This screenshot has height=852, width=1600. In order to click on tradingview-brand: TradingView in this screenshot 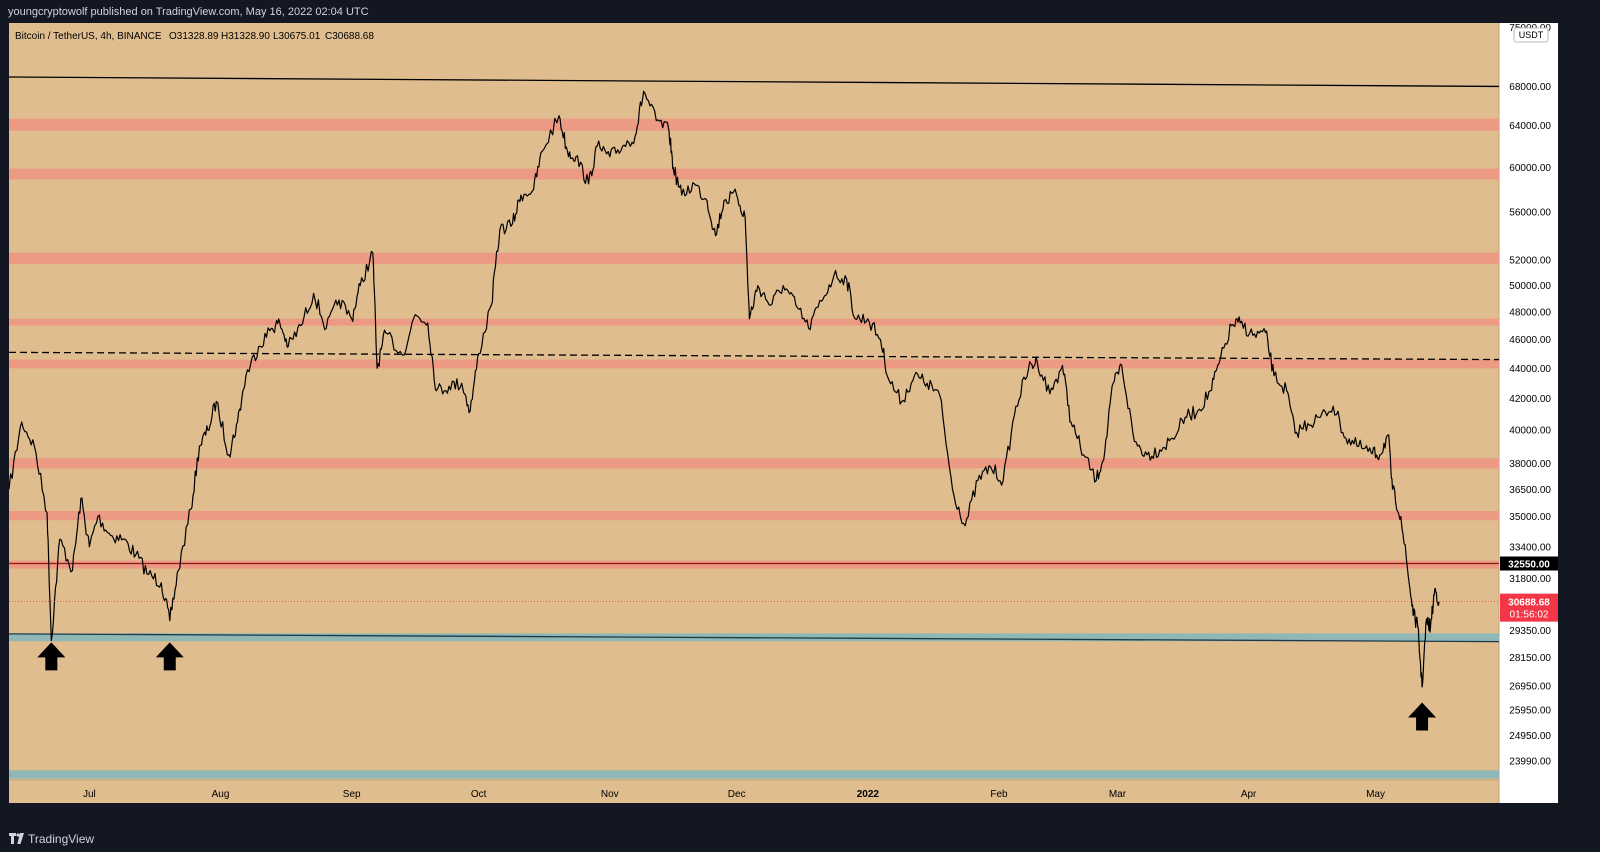, I will do `click(61, 839)`.